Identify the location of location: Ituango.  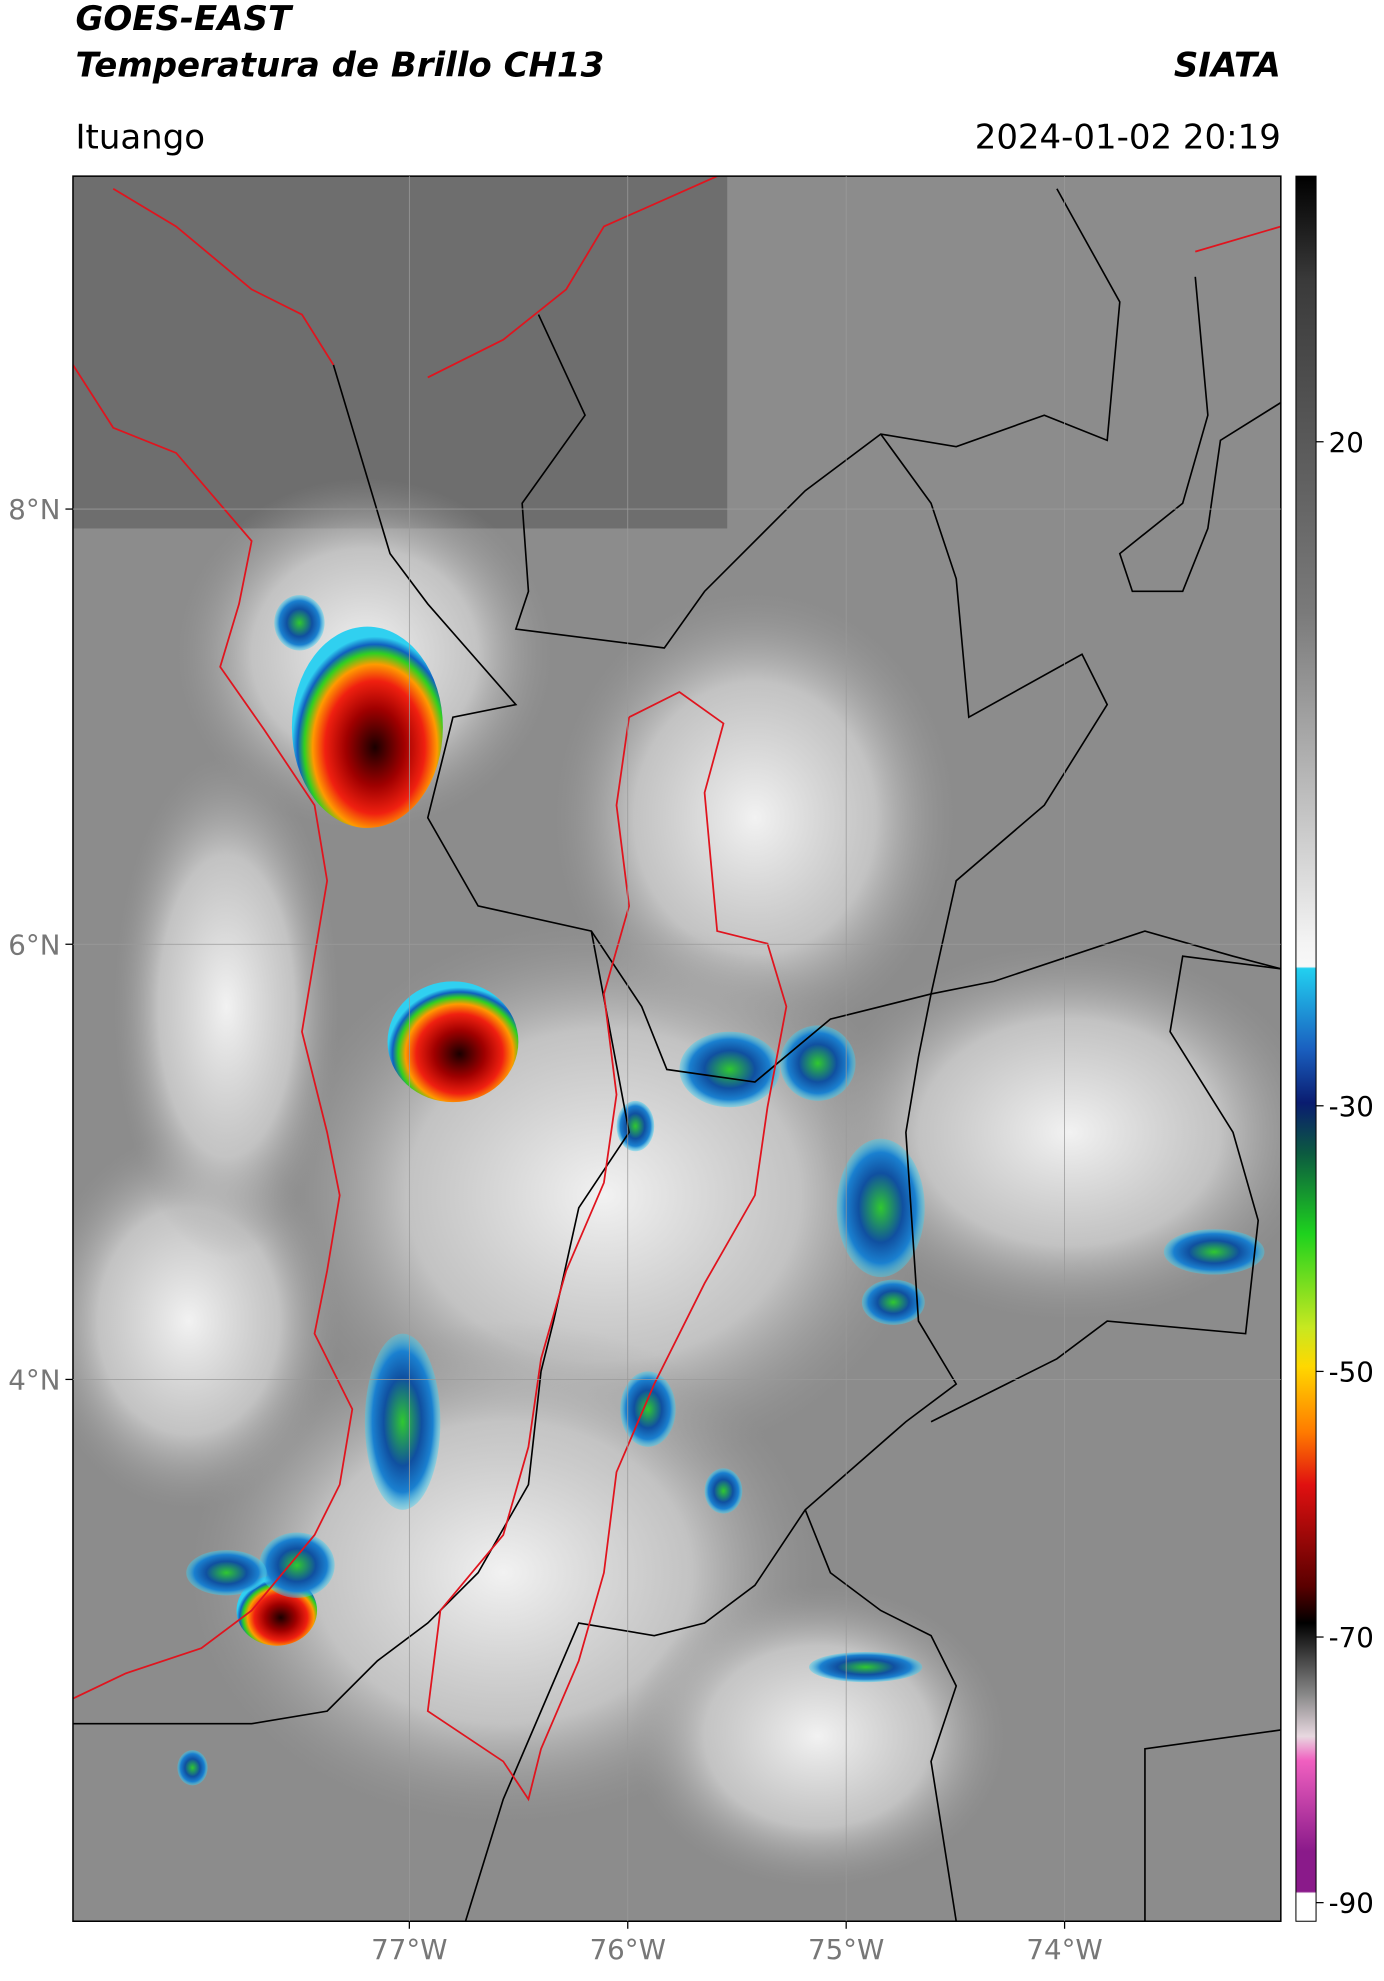
(140, 137).